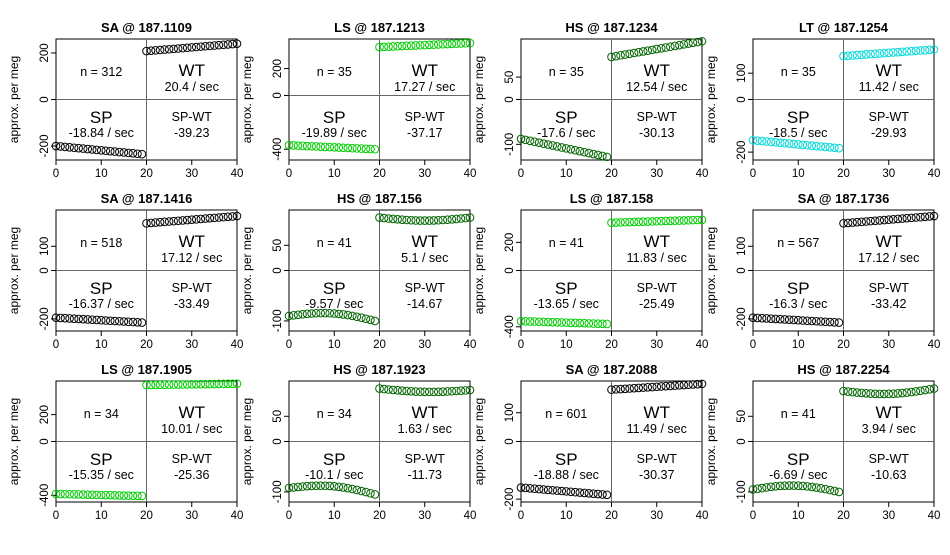 The height and width of the screenshot is (555, 950). Describe the element at coordinates (424, 133) in the screenshot. I see `sp-wt-value: -37.17` at that location.